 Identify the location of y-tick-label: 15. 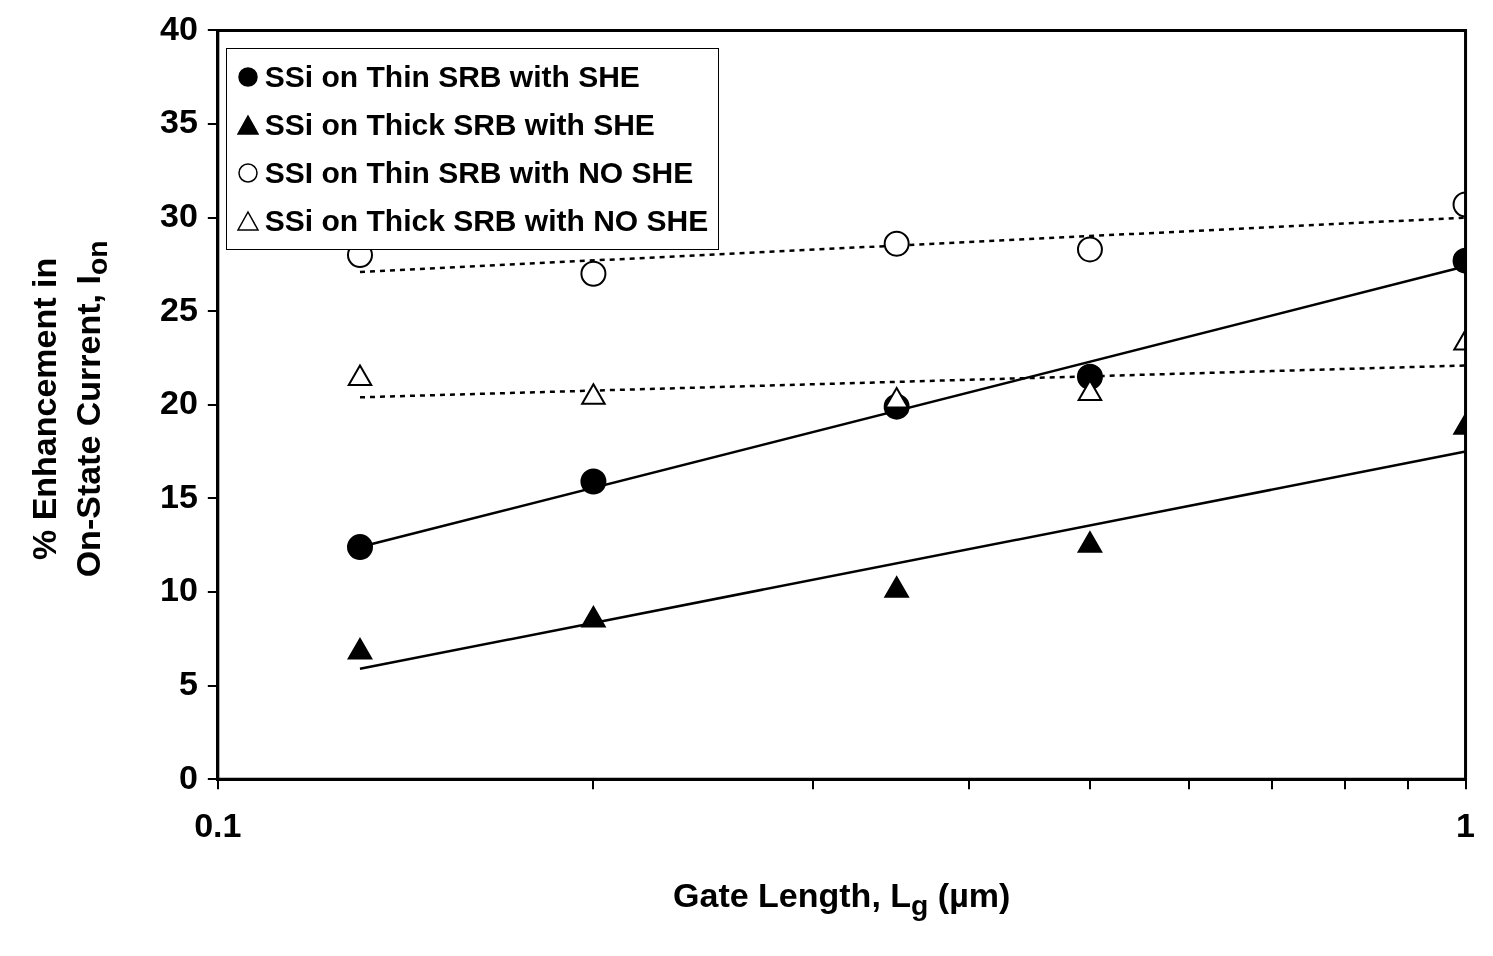
(178, 495).